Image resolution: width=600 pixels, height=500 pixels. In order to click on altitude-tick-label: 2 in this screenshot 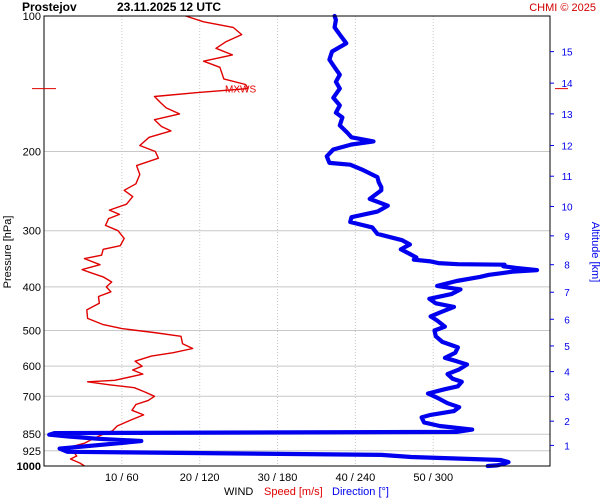, I will do `click(567, 422)`.